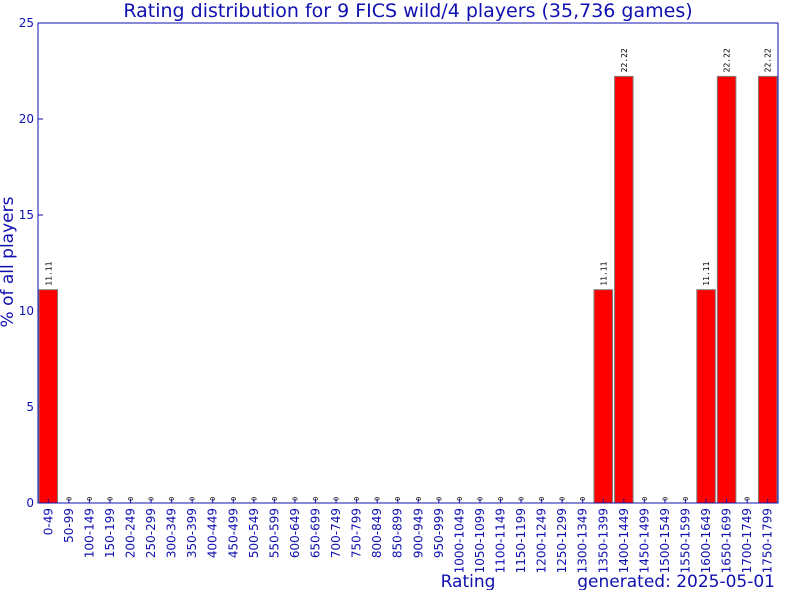  Describe the element at coordinates (706, 540) in the screenshot. I see `x-tick-label: 1600-1649` at that location.